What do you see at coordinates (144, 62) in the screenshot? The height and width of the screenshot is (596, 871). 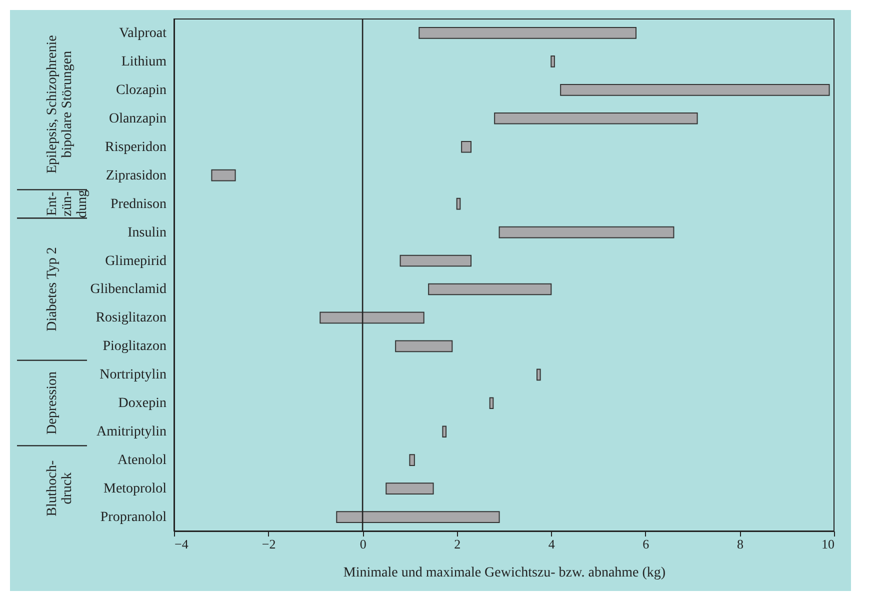 I see `y-tick-label: Lithium` at bounding box center [144, 62].